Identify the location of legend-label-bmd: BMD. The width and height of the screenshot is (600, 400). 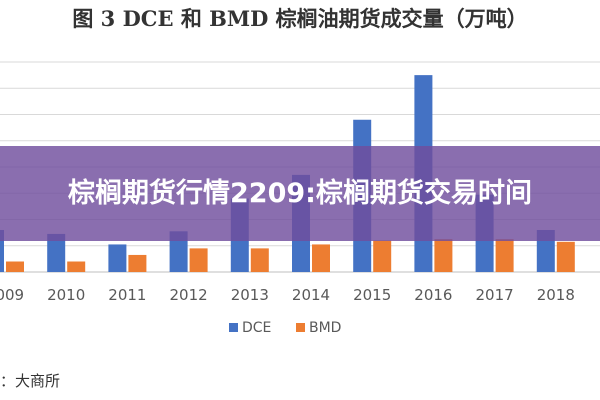
(325, 328).